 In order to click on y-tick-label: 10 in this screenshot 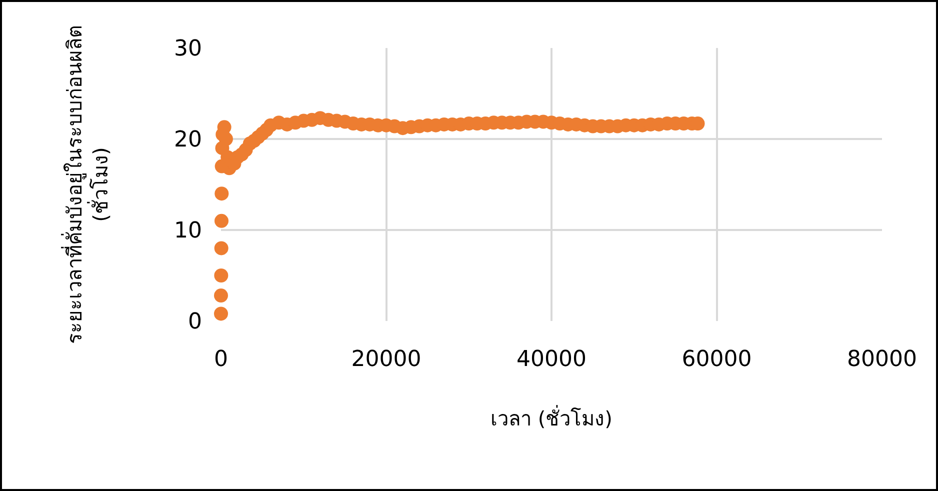, I will do `click(188, 231)`.